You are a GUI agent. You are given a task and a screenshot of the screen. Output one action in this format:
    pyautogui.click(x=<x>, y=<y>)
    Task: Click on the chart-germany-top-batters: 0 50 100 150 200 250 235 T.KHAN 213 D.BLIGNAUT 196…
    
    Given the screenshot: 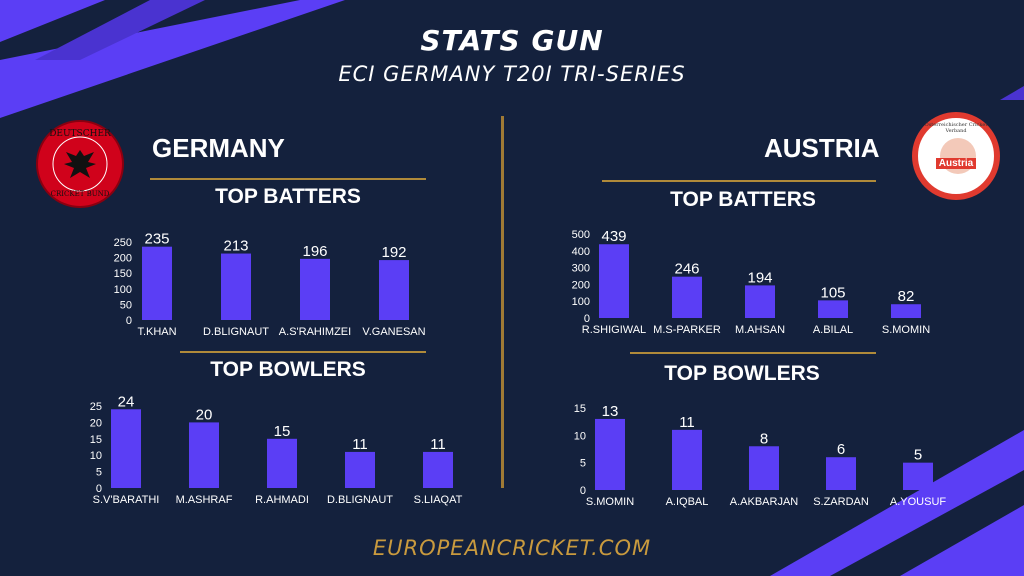 What is the action you would take?
    pyautogui.click(x=270, y=284)
    